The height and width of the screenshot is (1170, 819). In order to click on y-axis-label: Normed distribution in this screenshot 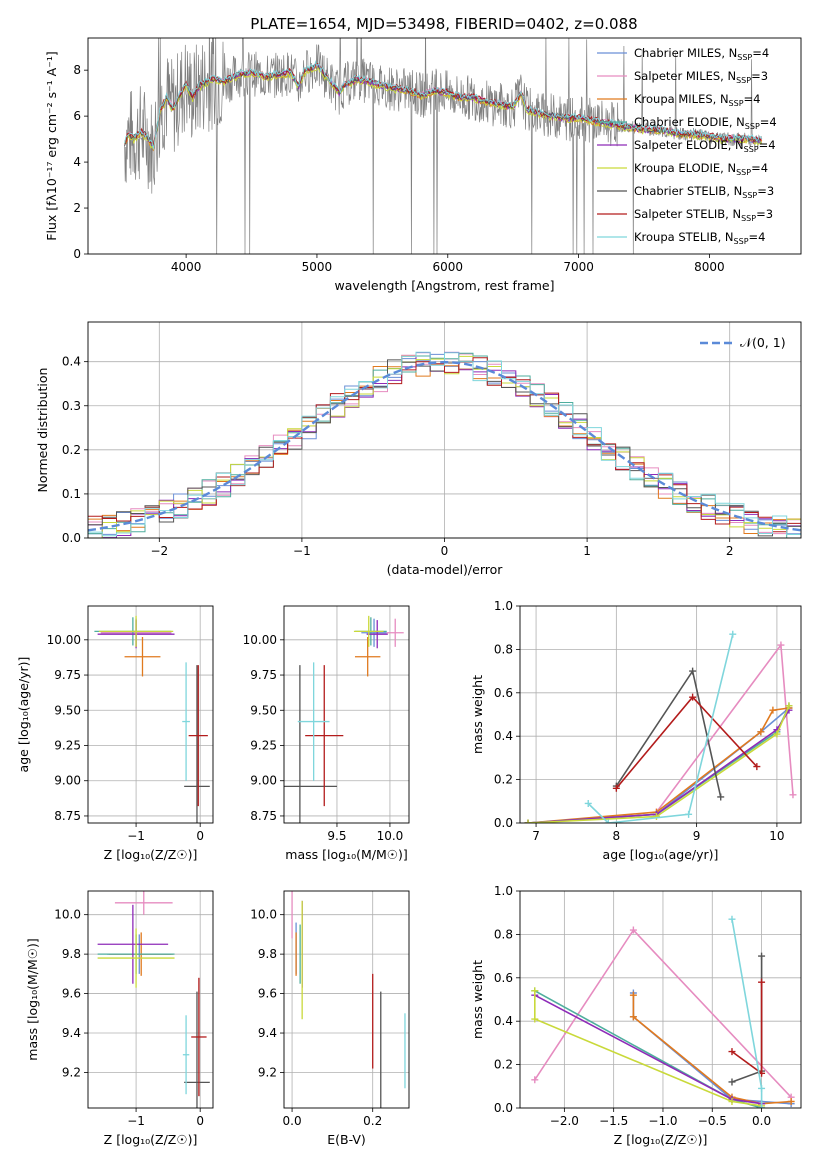, I will do `click(42, 430)`.